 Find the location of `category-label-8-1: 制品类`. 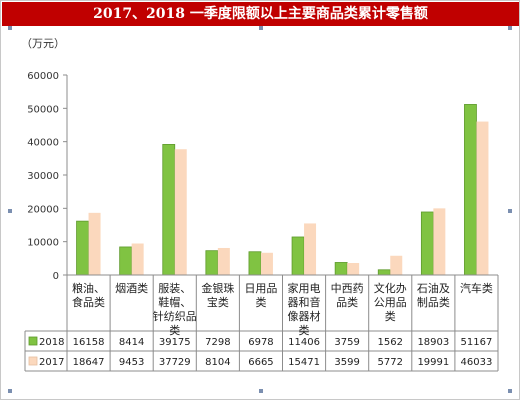

category-label-8-1: 制品类 is located at coordinates (433, 302).